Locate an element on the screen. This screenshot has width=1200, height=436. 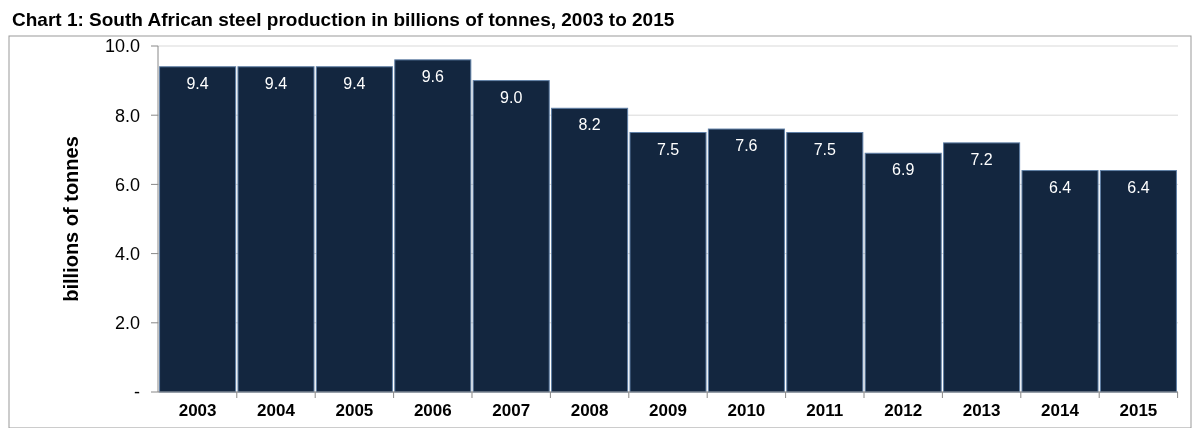
x-tick-label: 2007 is located at coordinates (511, 410).